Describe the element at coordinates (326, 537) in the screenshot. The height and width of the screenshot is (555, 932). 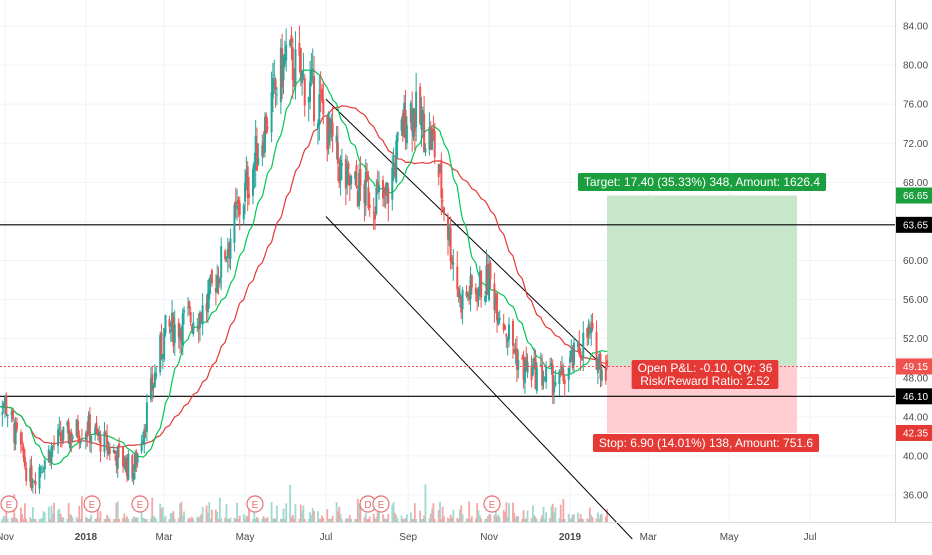
I see `time-tick-label: Jul` at that location.